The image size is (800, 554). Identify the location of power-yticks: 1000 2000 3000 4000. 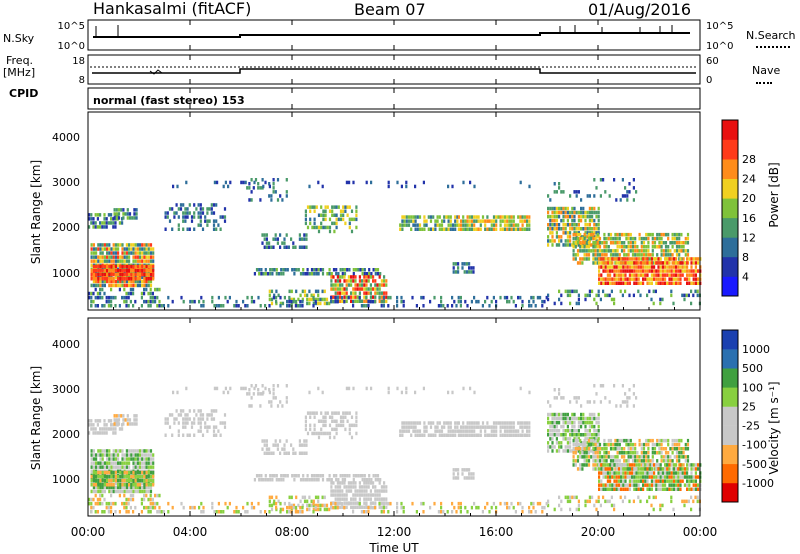
(66, 205).